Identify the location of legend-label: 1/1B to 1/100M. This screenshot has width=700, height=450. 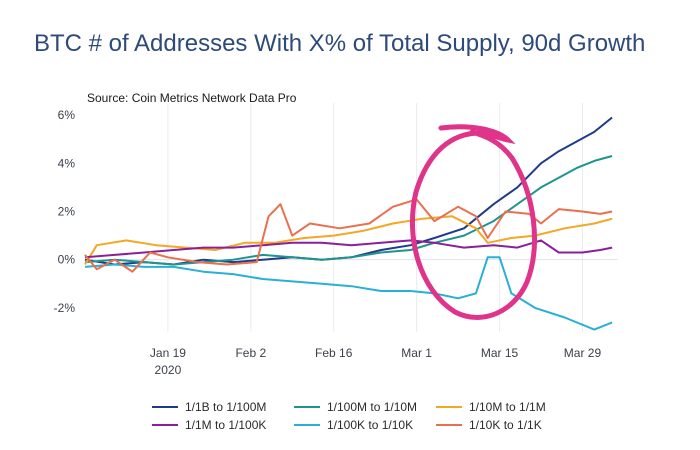
(225, 407).